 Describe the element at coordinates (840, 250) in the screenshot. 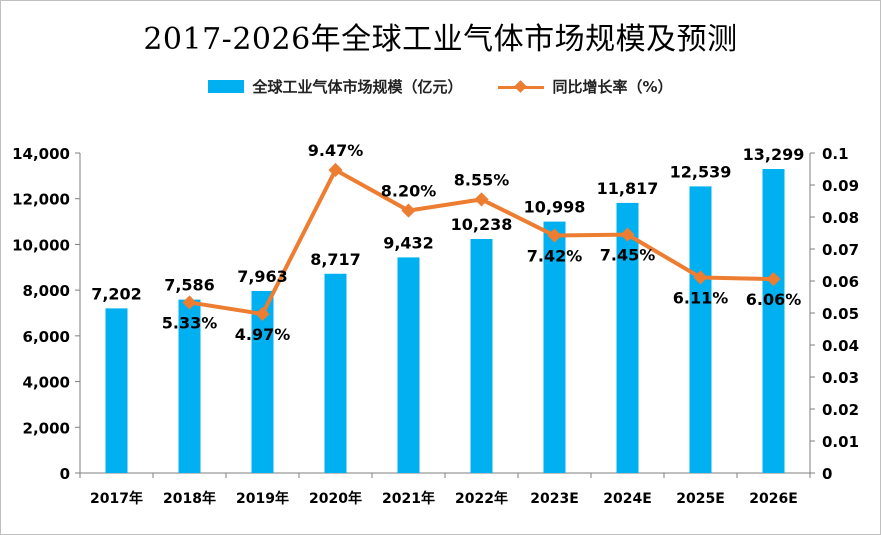

I see `y-right-tick-label: 0.07` at that location.